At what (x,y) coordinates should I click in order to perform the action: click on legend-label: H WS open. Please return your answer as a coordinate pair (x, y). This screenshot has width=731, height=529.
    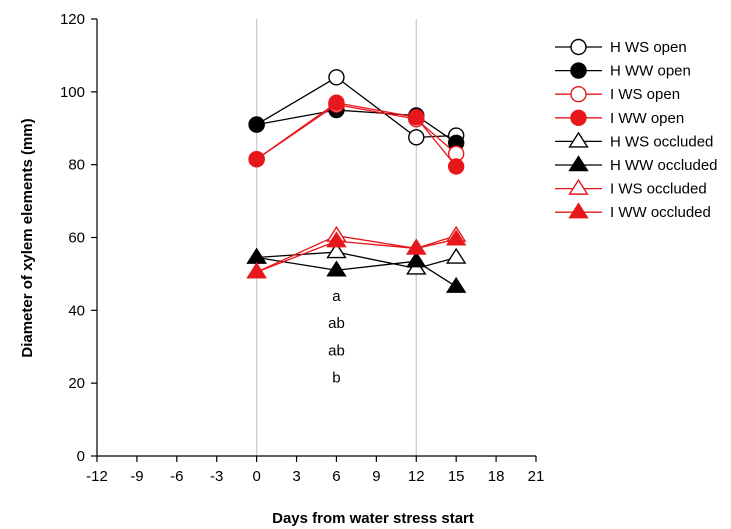
    Looking at the image, I should click on (648, 47).